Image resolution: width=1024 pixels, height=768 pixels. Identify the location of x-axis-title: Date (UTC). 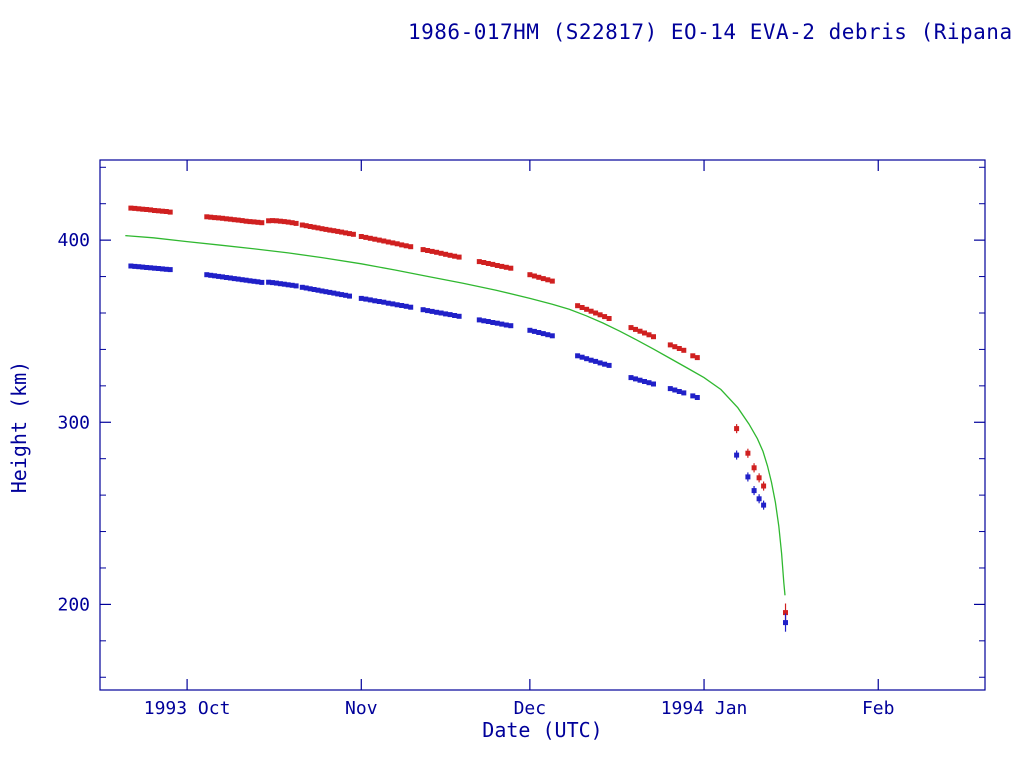
(542, 730).